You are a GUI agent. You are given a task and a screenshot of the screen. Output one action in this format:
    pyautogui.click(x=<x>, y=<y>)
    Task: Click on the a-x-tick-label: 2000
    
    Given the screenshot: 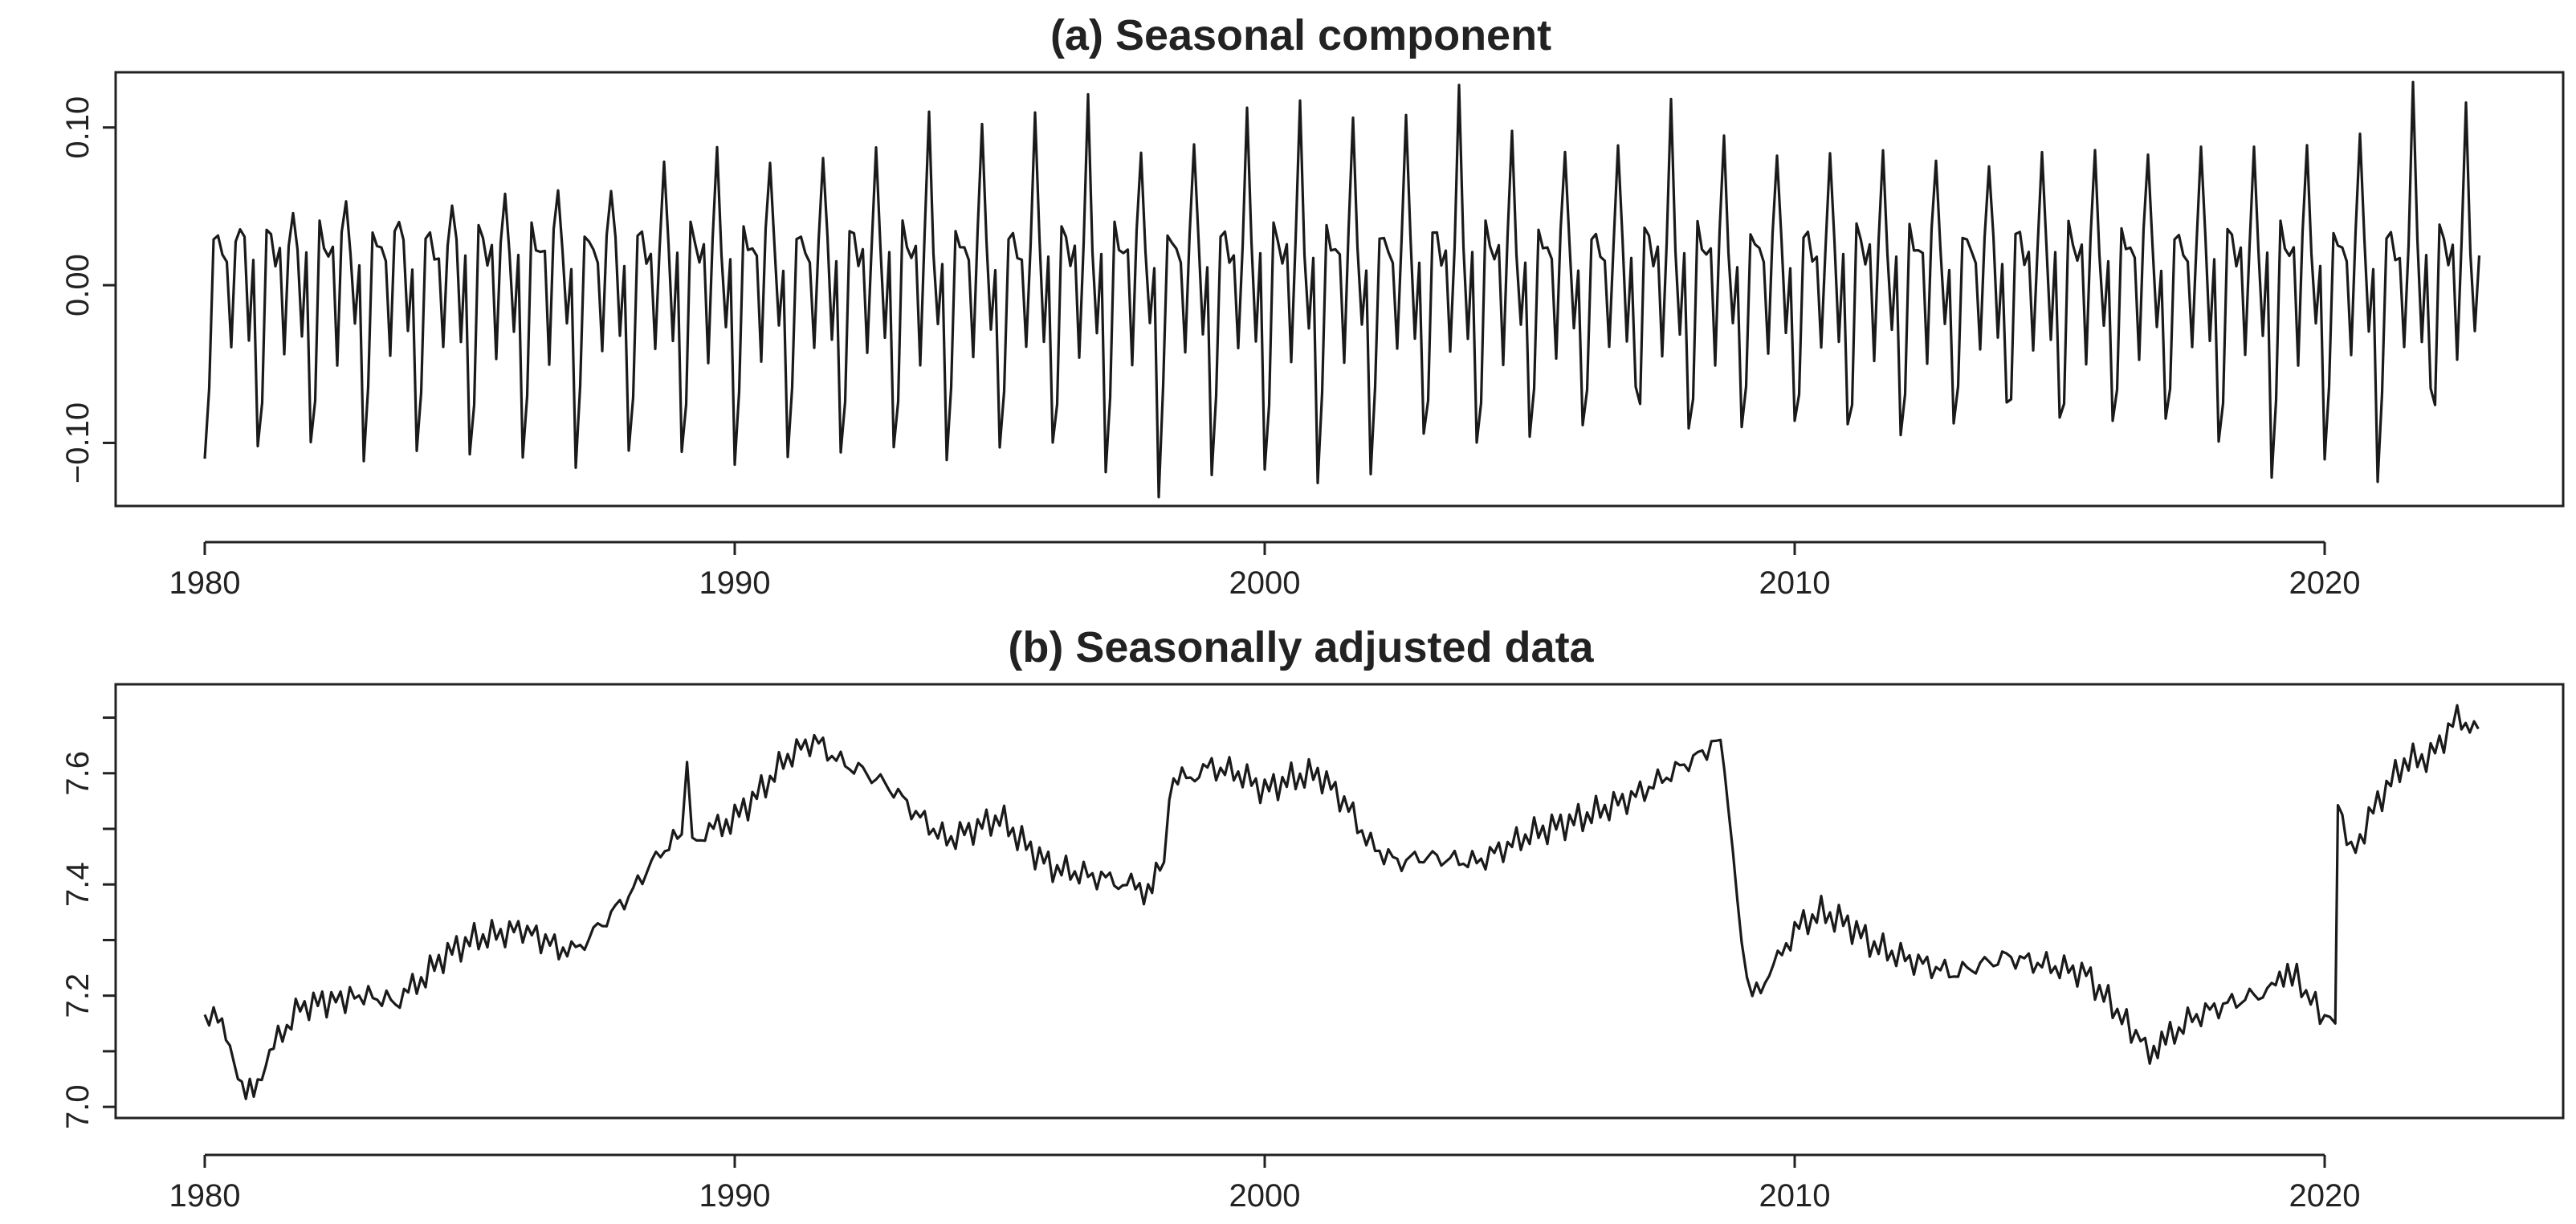 What is the action you would take?
    pyautogui.click(x=1265, y=583)
    